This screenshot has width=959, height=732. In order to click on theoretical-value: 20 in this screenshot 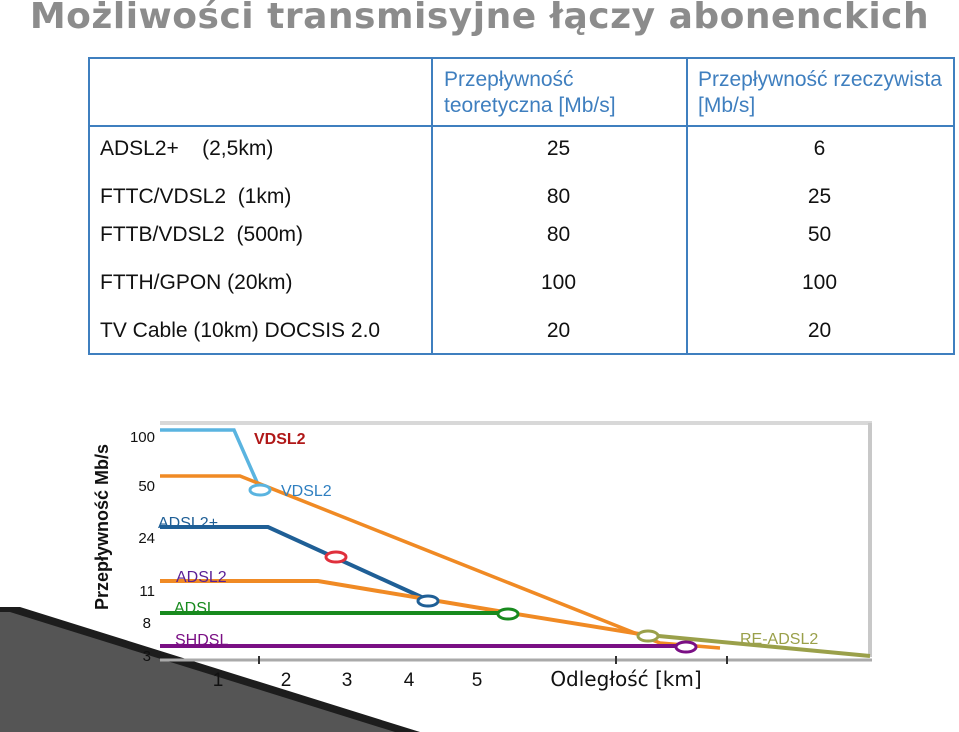, I will do `click(558, 330)`.